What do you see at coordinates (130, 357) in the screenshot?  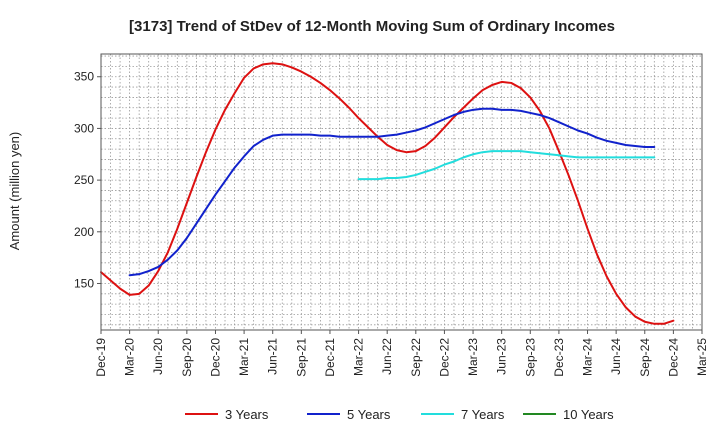 I see `x-tick-label: Mar-20` at bounding box center [130, 357].